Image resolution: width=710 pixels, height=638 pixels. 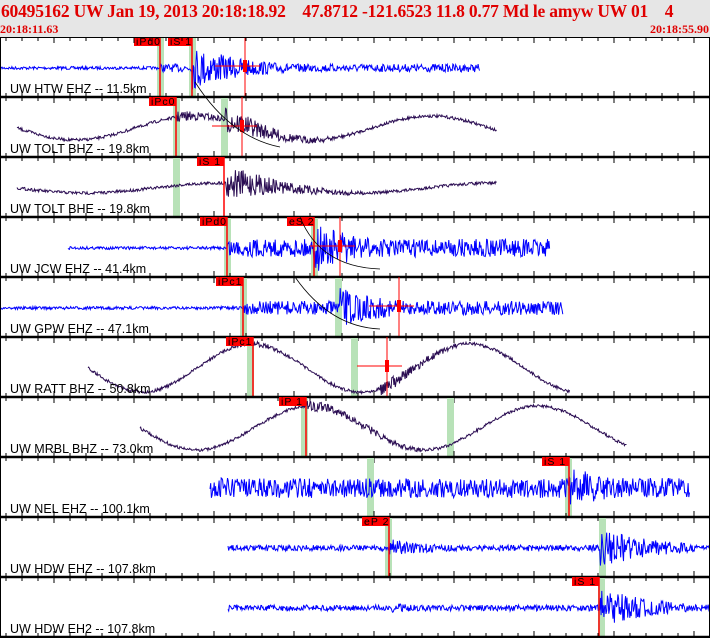 What do you see at coordinates (83, 569) in the screenshot?
I see `trace-label: UW HDW EHZ -- 107.8km` at bounding box center [83, 569].